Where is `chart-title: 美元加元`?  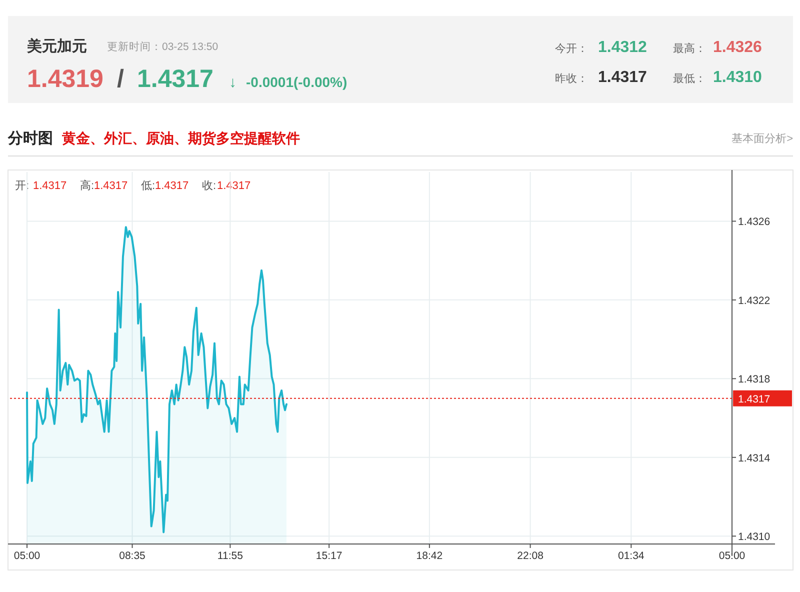
chart-title: 美元加元 is located at coordinates (56, 46).